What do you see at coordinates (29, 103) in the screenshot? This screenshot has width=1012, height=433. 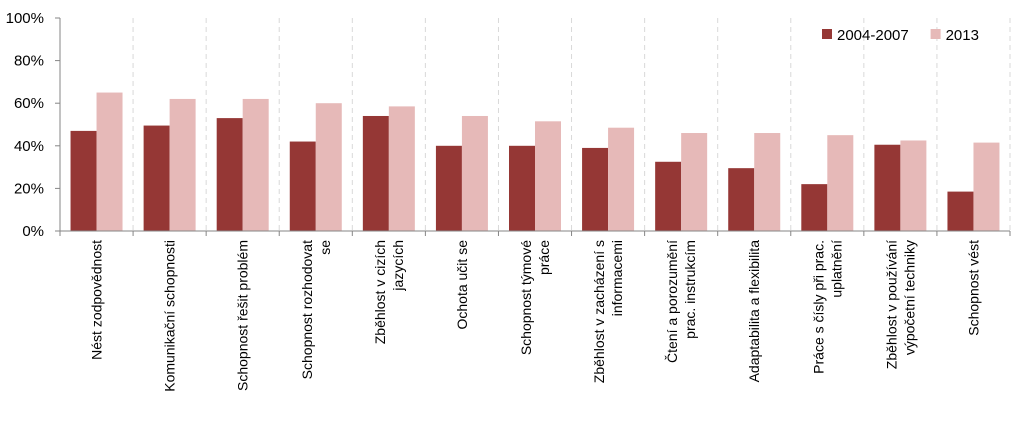 I see `y-tick-label: 60%` at bounding box center [29, 103].